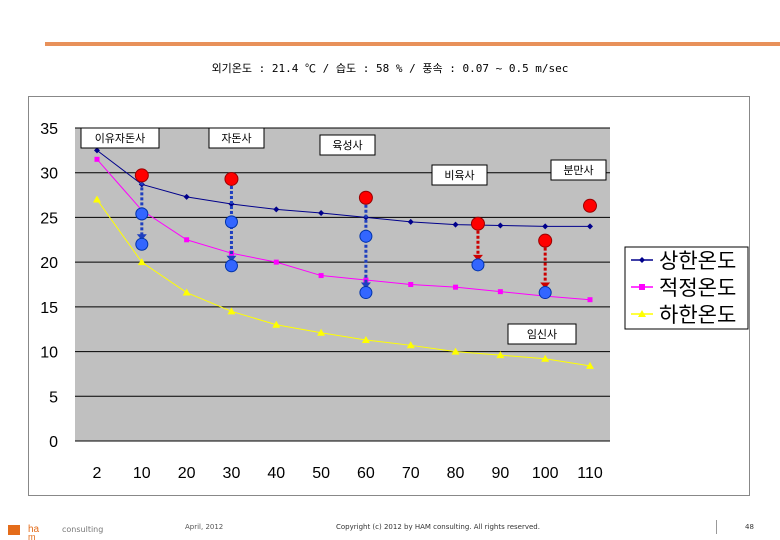  I want to click on legend-label: 적정온도, so click(697, 288).